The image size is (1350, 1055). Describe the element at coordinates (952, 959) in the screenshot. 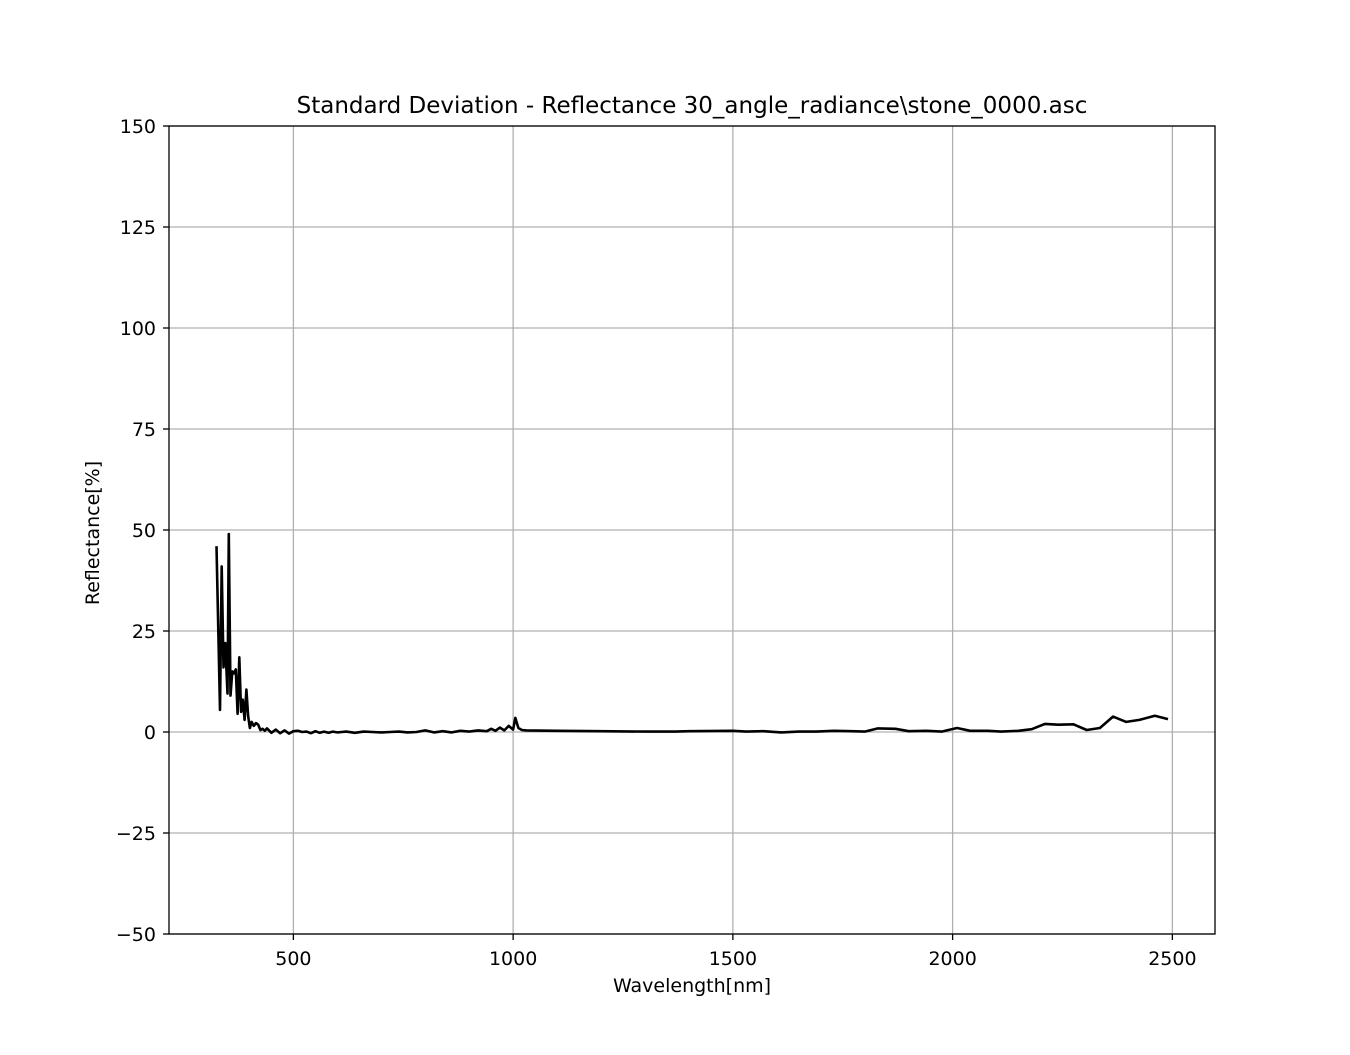

I see `x-tick-label: 2000` at that location.